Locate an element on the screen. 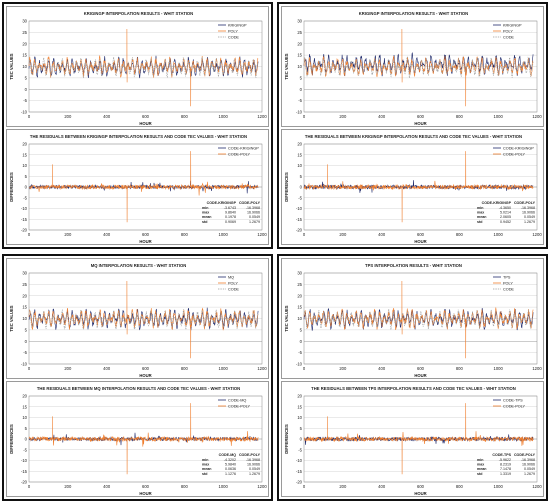 The height and width of the screenshot is (503, 550). stats-value: 5.0214 is located at coordinates (505, 213).